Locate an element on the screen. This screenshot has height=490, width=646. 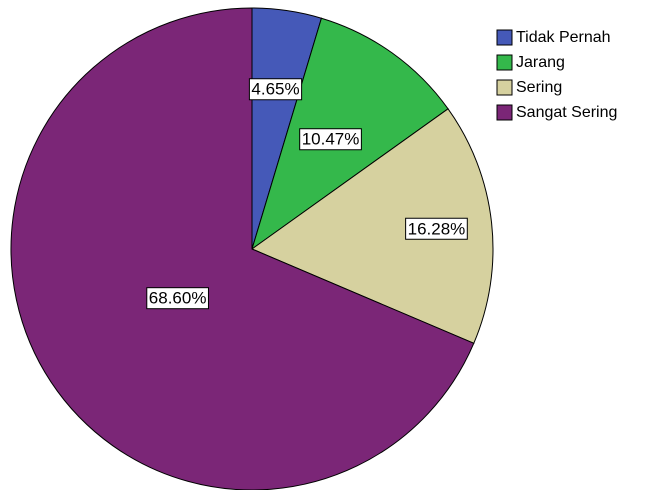
legend: Tidak Pernah Jarang Sering Sangat Sering is located at coordinates (556, 75).